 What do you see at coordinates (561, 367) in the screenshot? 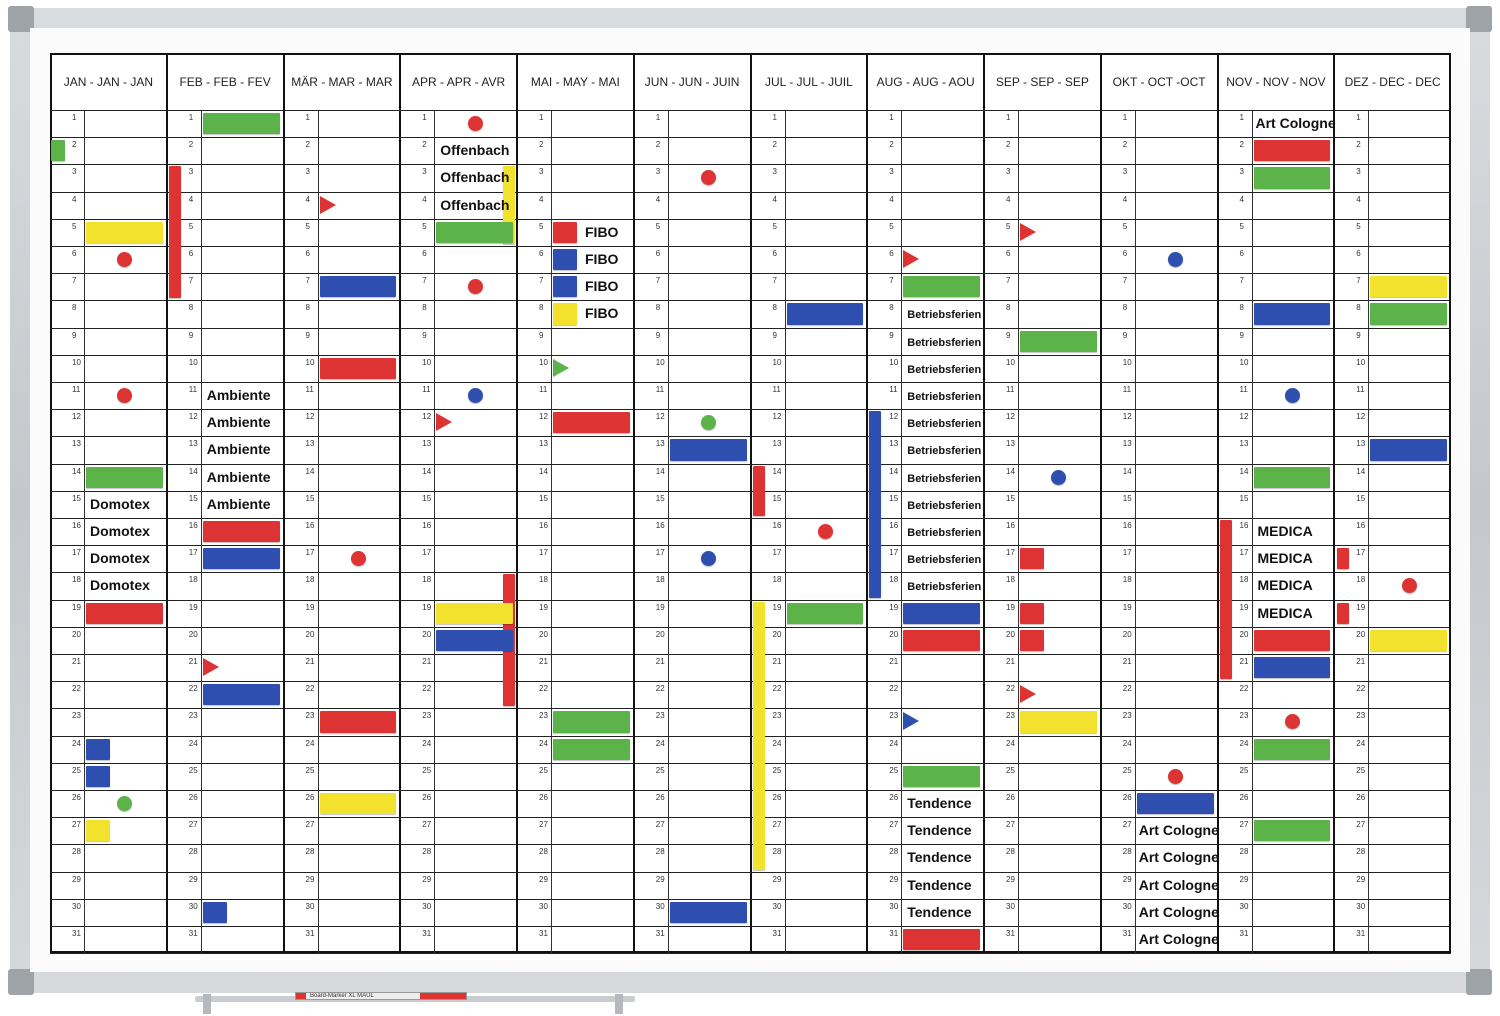
I see `magnet-flag-green` at bounding box center [561, 367].